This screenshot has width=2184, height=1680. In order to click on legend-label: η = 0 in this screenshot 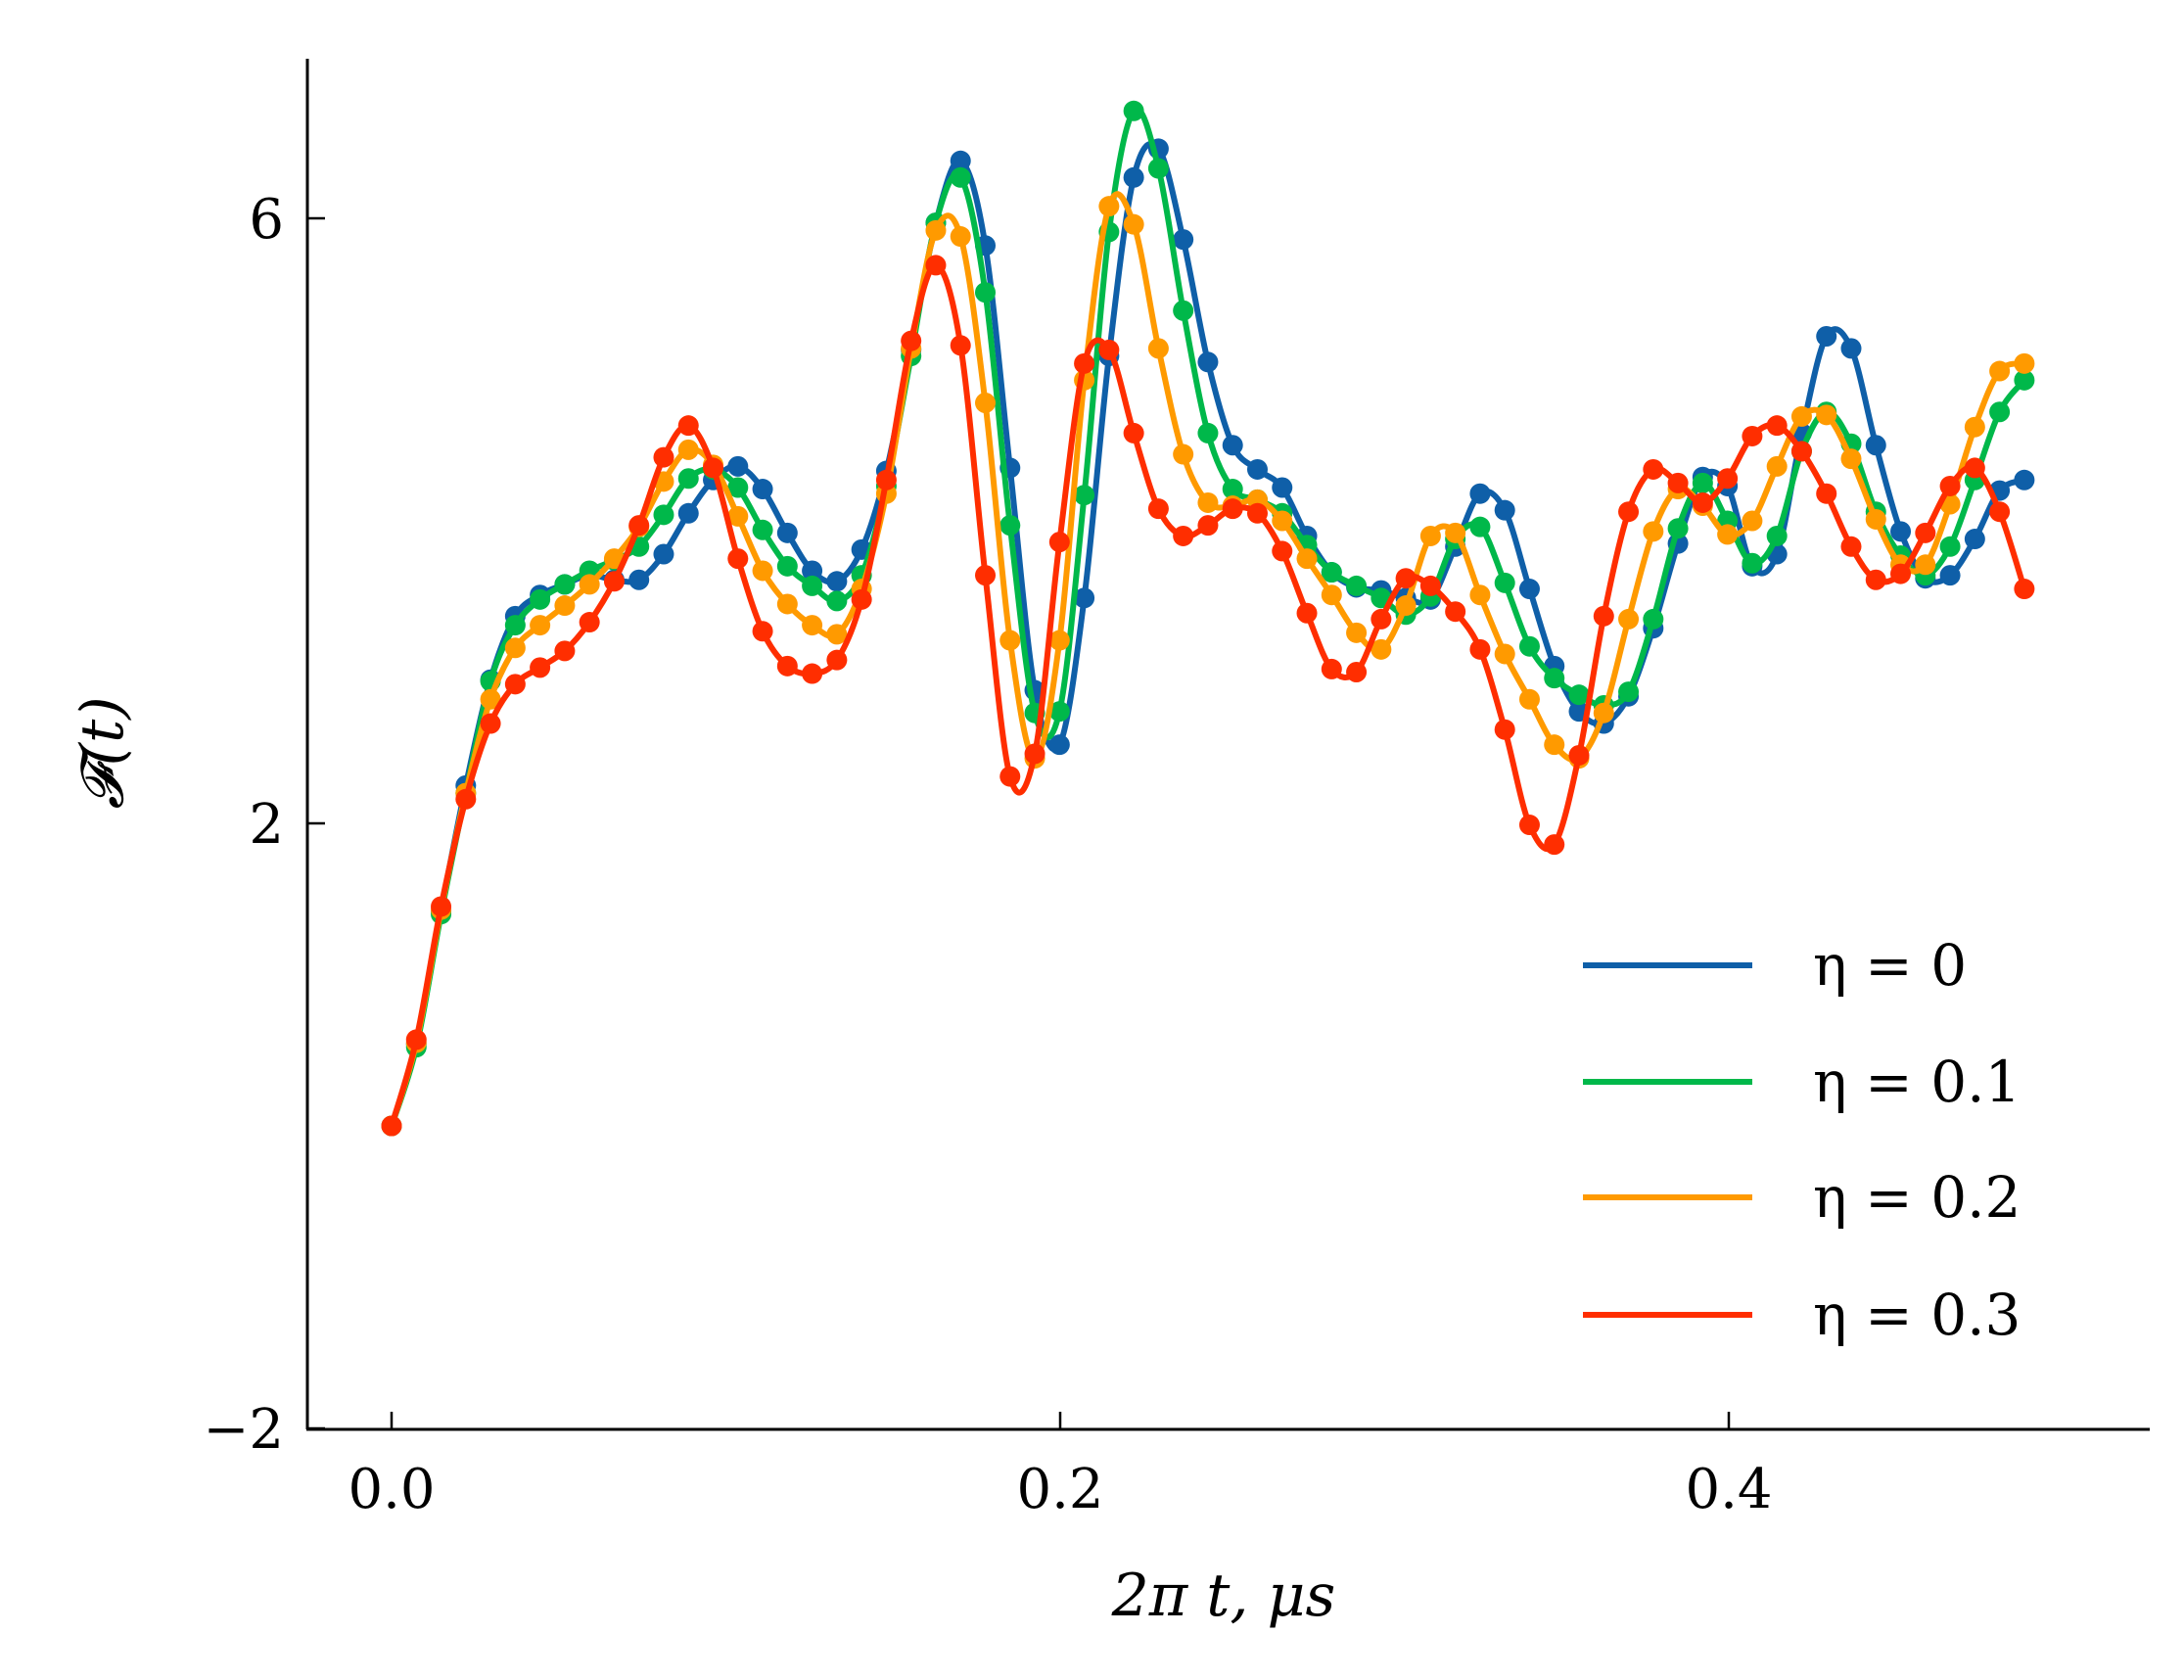, I will do `click(1890, 965)`.